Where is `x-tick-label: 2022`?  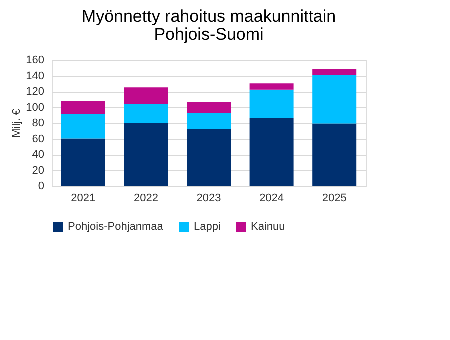
x-tick-label: 2022 is located at coordinates (146, 198).